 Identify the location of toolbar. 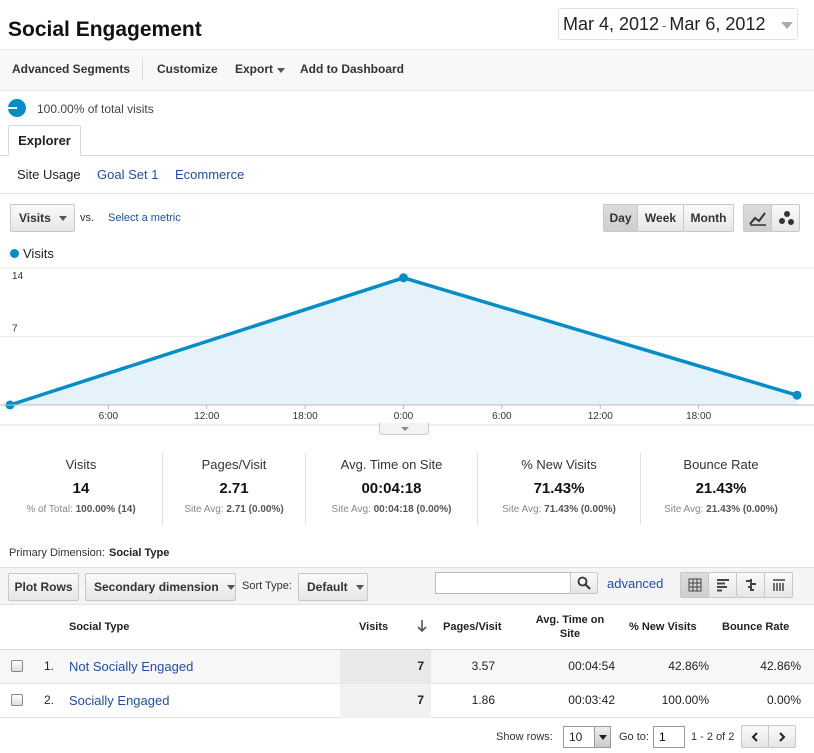
(407, 70).